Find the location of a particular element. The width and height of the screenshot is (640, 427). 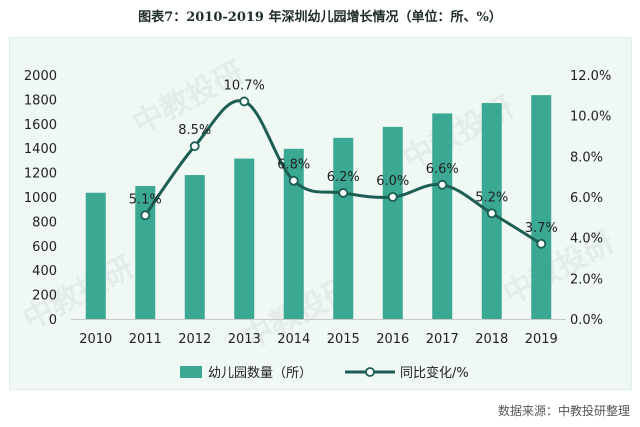

x-tick-label: 2013 is located at coordinates (244, 339).